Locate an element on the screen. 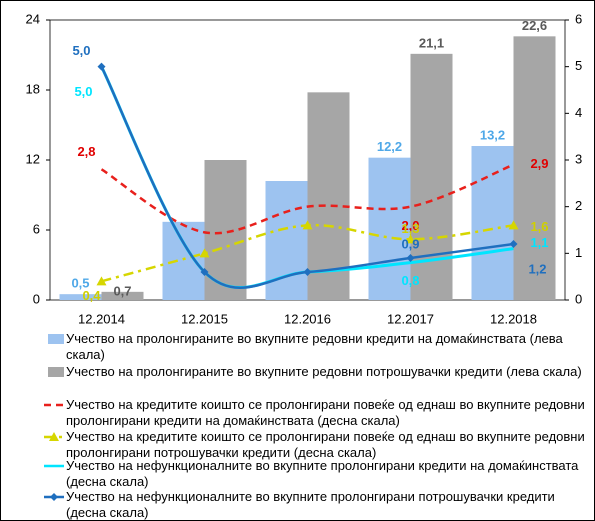  data-label: 0,5 is located at coordinates (80, 283).